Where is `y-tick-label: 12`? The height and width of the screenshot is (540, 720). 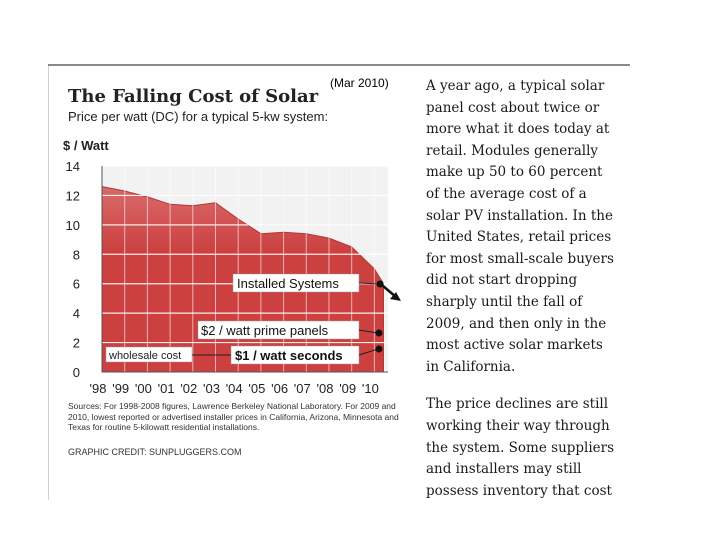 y-tick-label: 12 is located at coordinates (73, 195).